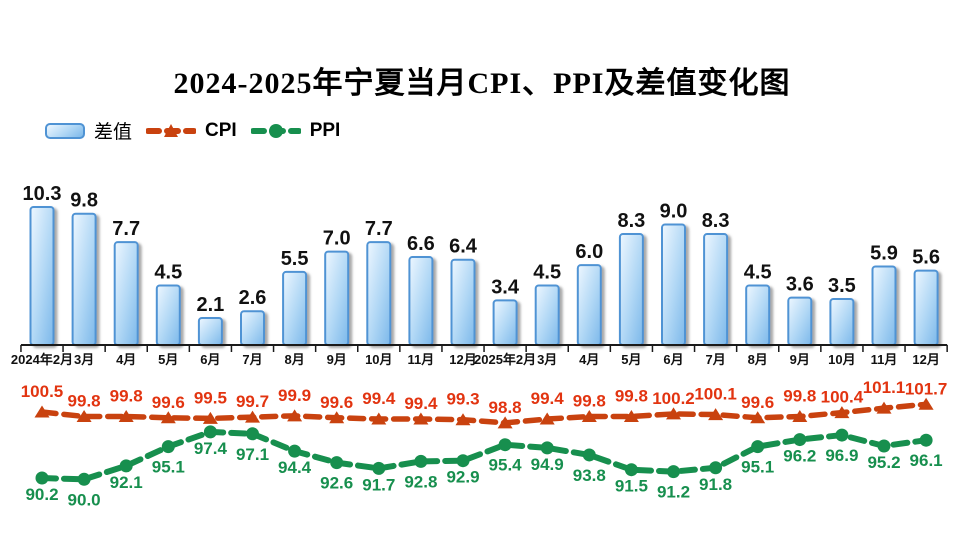 The image size is (964, 553). Describe the element at coordinates (716, 221) in the screenshot. I see `diff-bar-value-label: 8.3` at that location.